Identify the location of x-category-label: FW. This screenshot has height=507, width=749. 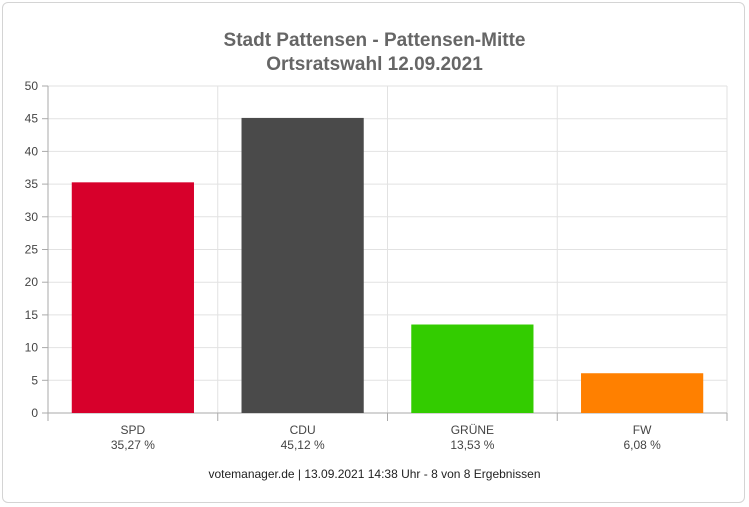
(642, 430).